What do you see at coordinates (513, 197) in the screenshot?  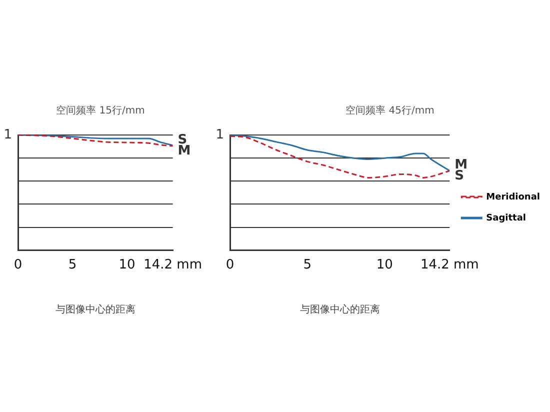 I see `legend-label: Meridional` at bounding box center [513, 197].